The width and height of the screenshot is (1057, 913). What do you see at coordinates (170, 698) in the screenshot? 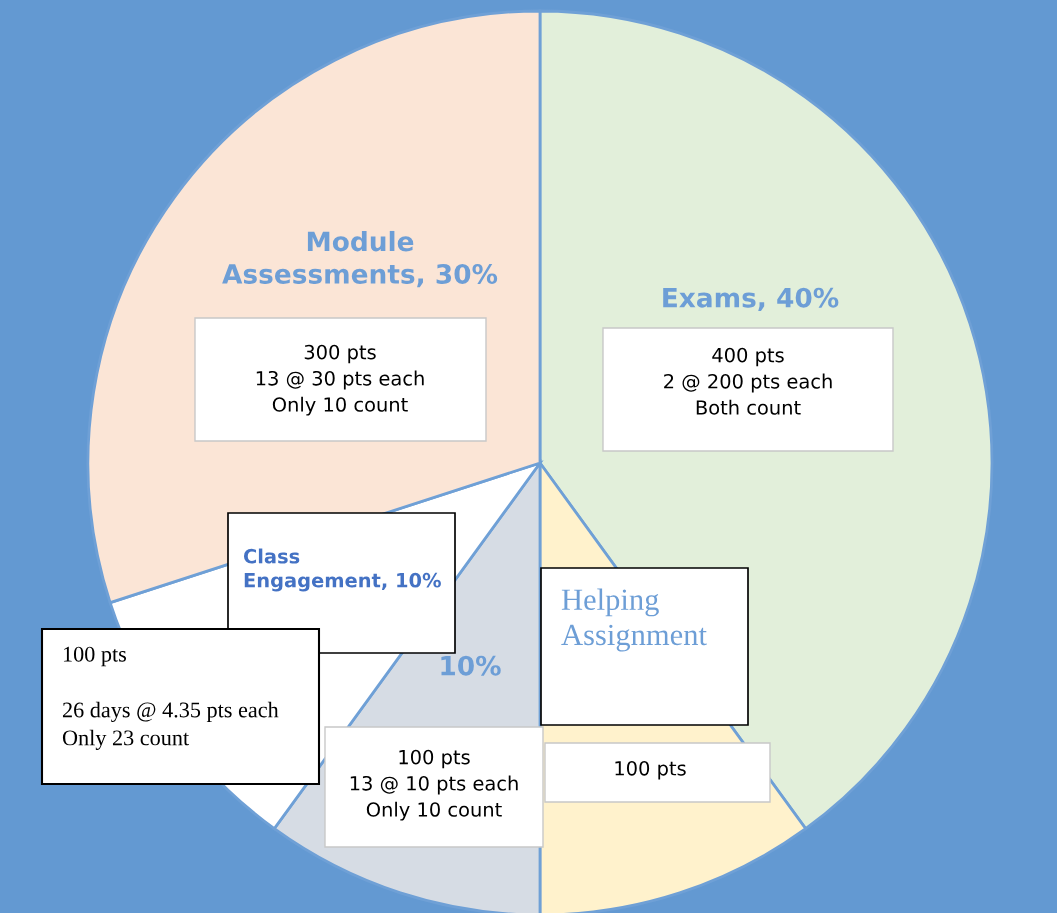
I see `text: 100 pts 26 days @ 4.35 pts each Only 23 count` at bounding box center [170, 698].